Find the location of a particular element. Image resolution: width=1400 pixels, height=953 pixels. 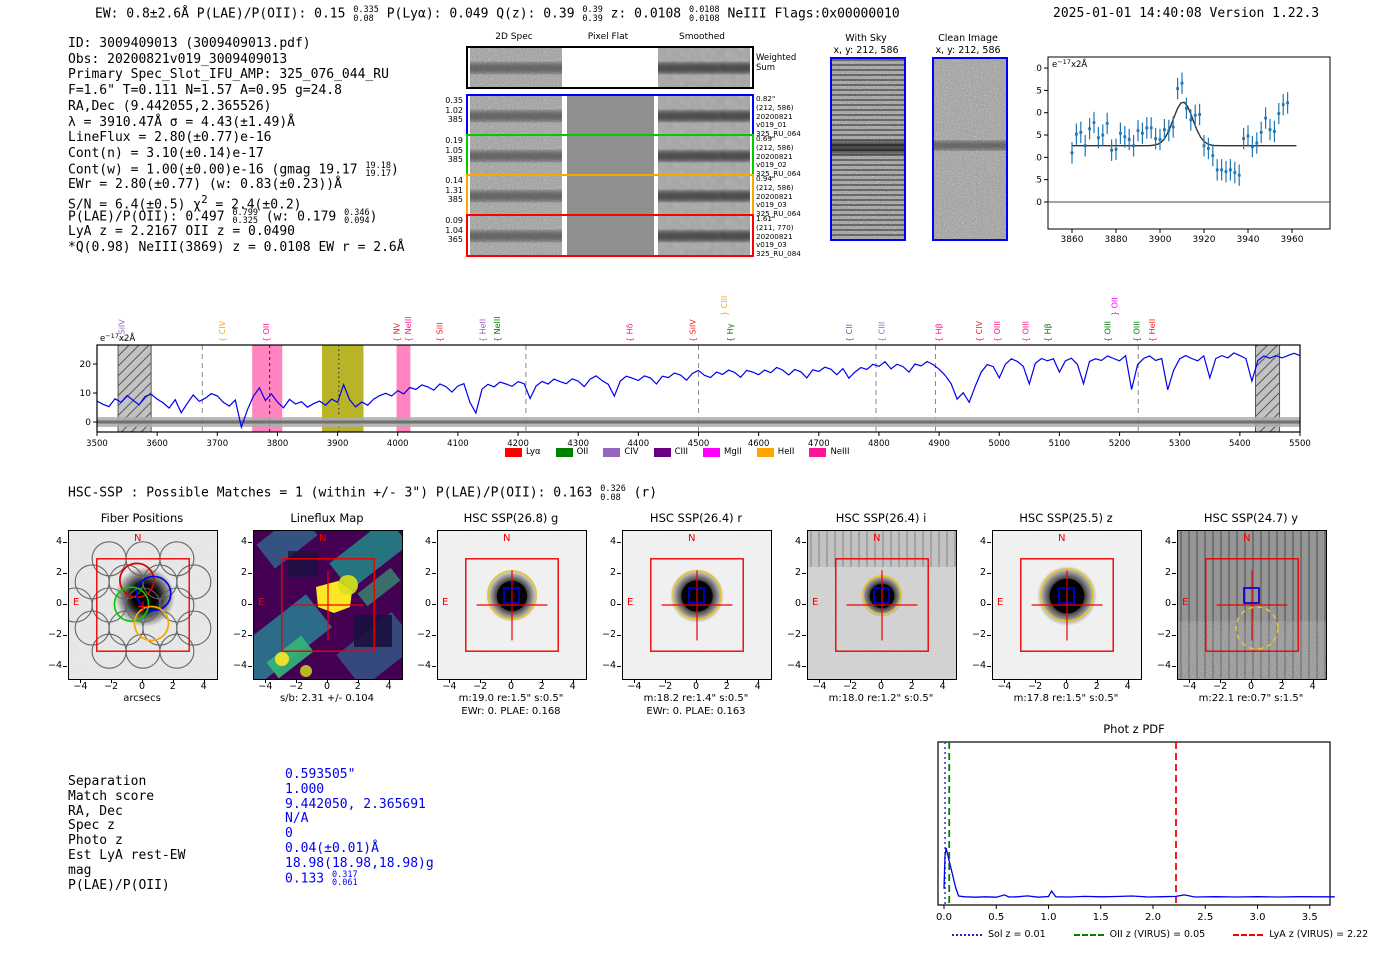

detection-info-line: F=1.6" T=0.111 N=1.57 A=0.95 g=24.8 is located at coordinates (205, 90).